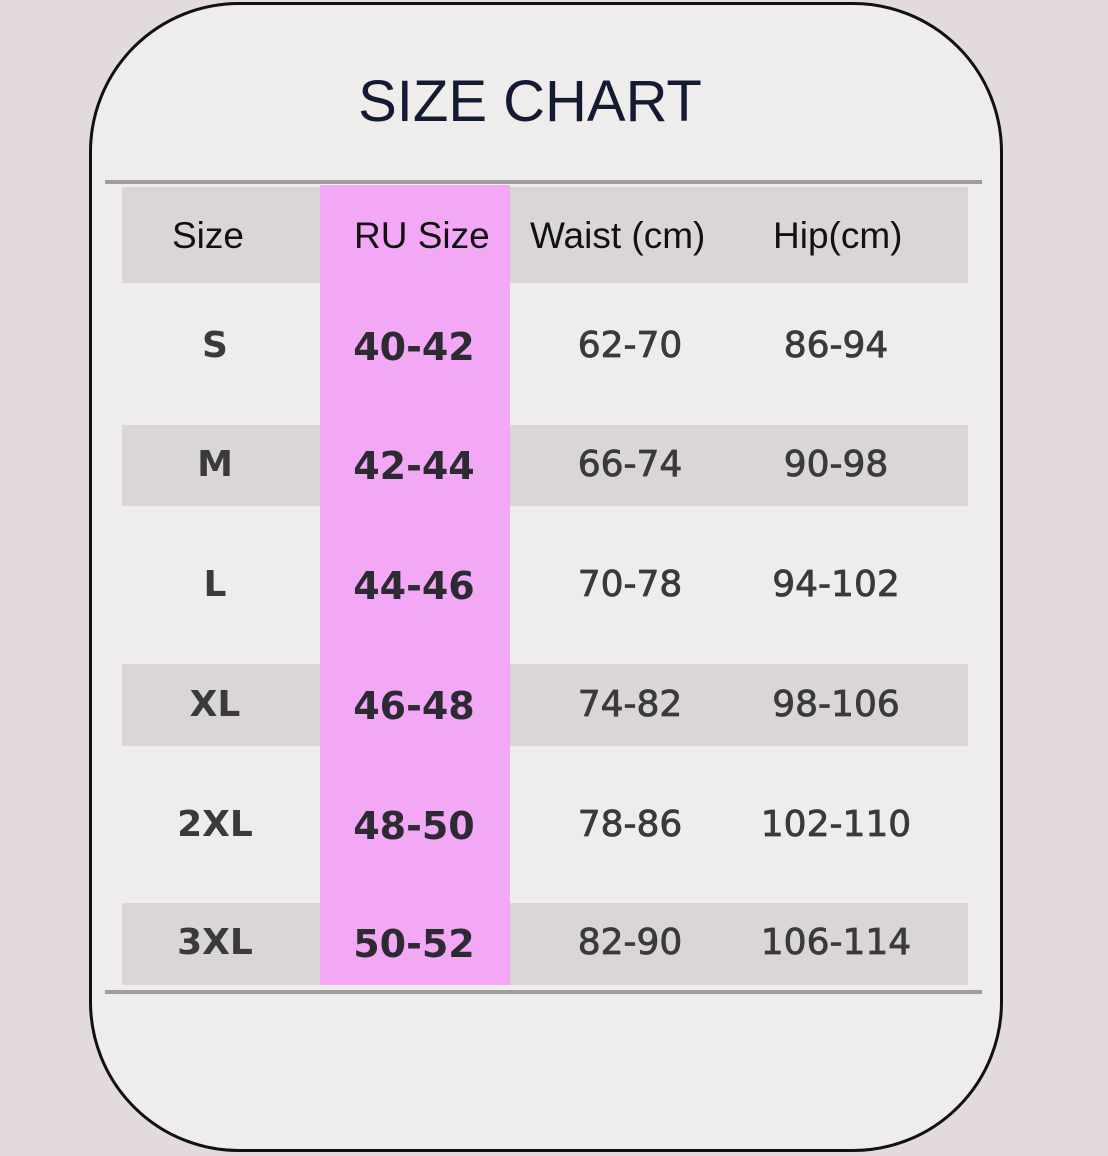  I want to click on cell-ru: 40-42, so click(414, 347).